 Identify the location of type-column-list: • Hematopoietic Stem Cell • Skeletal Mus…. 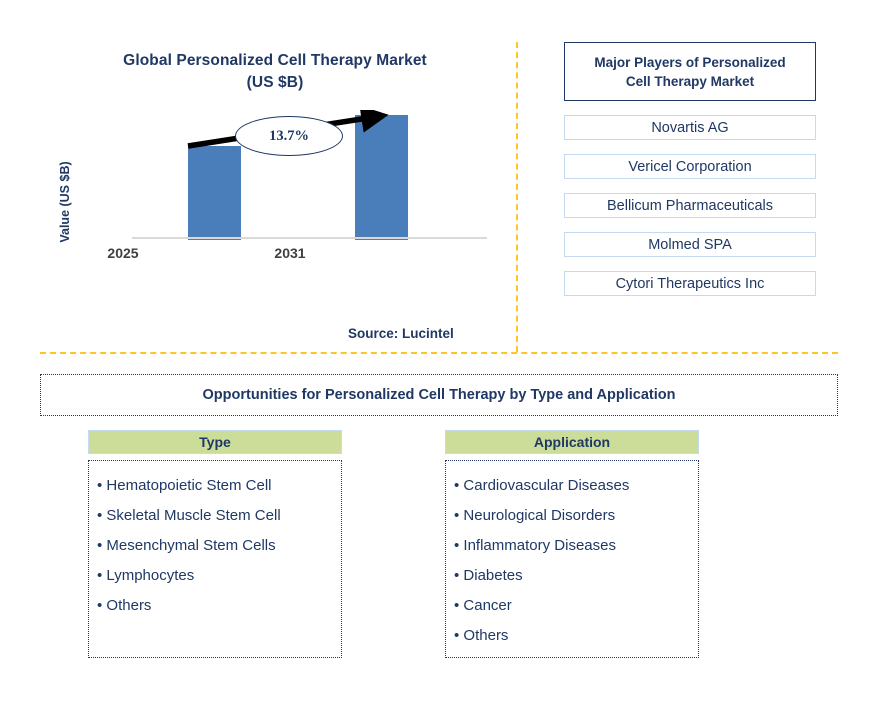
(215, 559).